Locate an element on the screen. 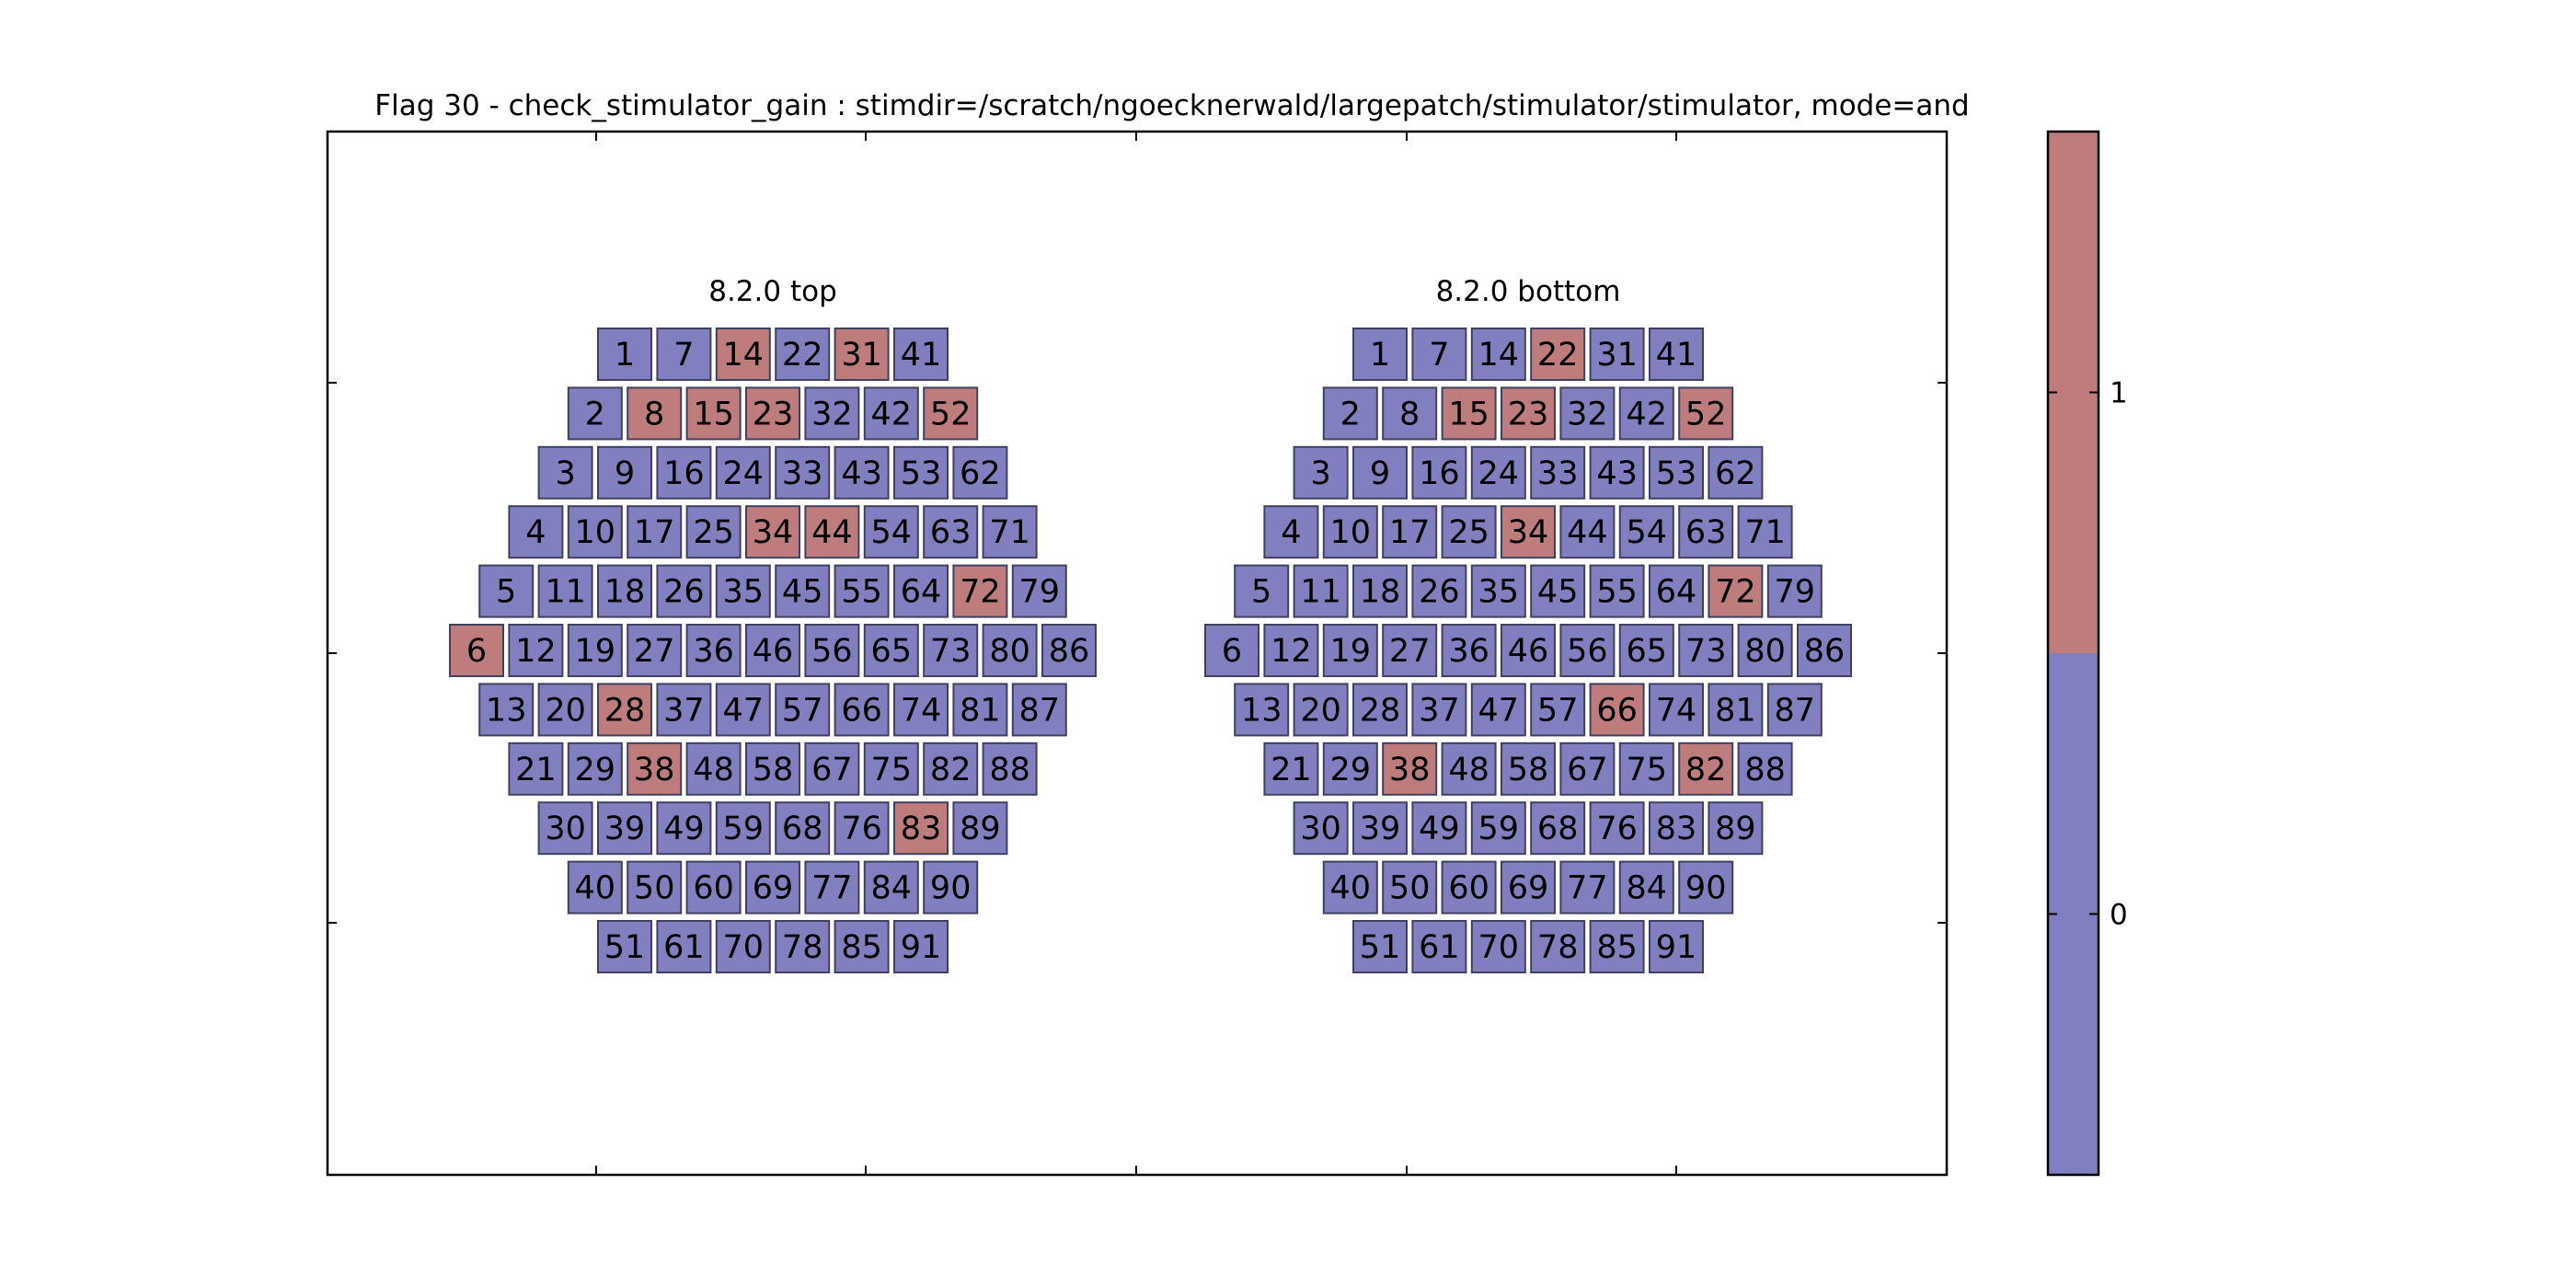 This screenshot has height=1288, width=2576. pixel-label: 41 is located at coordinates (1676, 355).